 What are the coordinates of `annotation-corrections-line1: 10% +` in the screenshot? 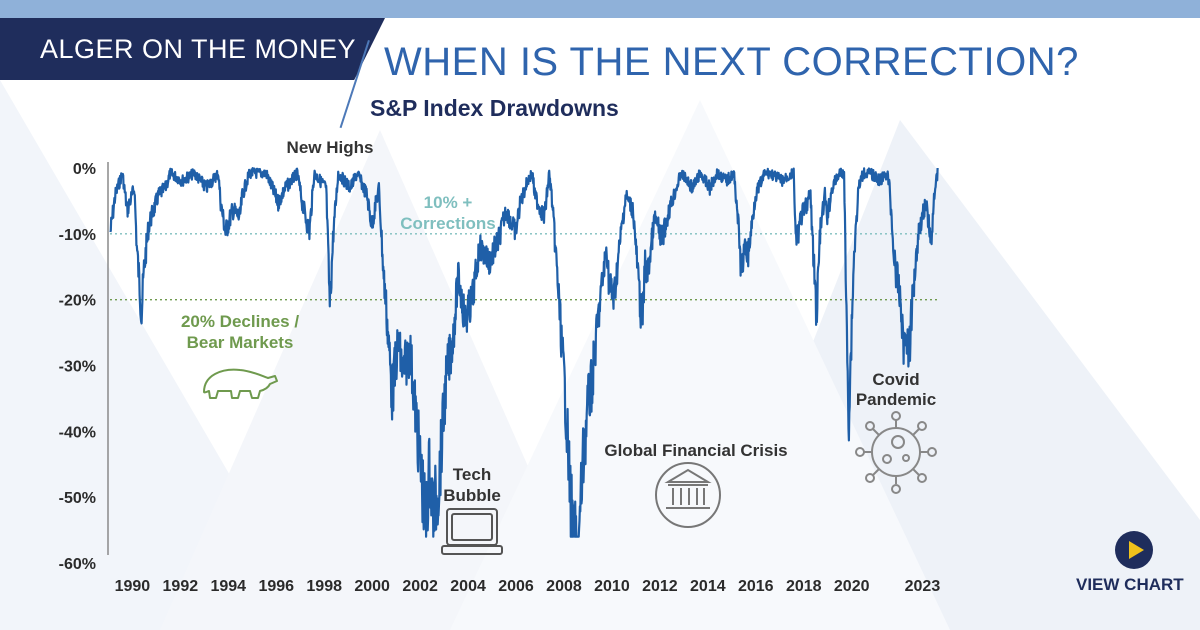 It's located at (448, 202).